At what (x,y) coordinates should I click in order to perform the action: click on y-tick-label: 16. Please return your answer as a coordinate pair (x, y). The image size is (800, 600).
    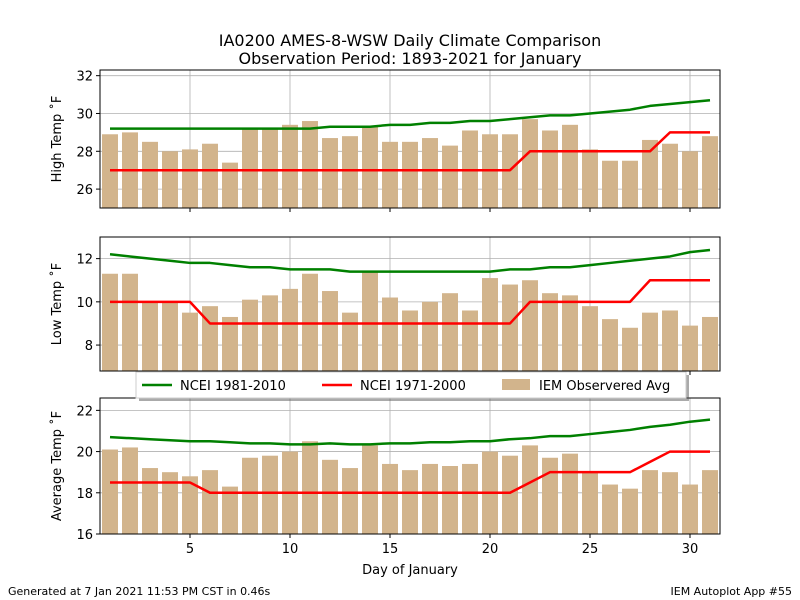
    Looking at the image, I should click on (84, 535).